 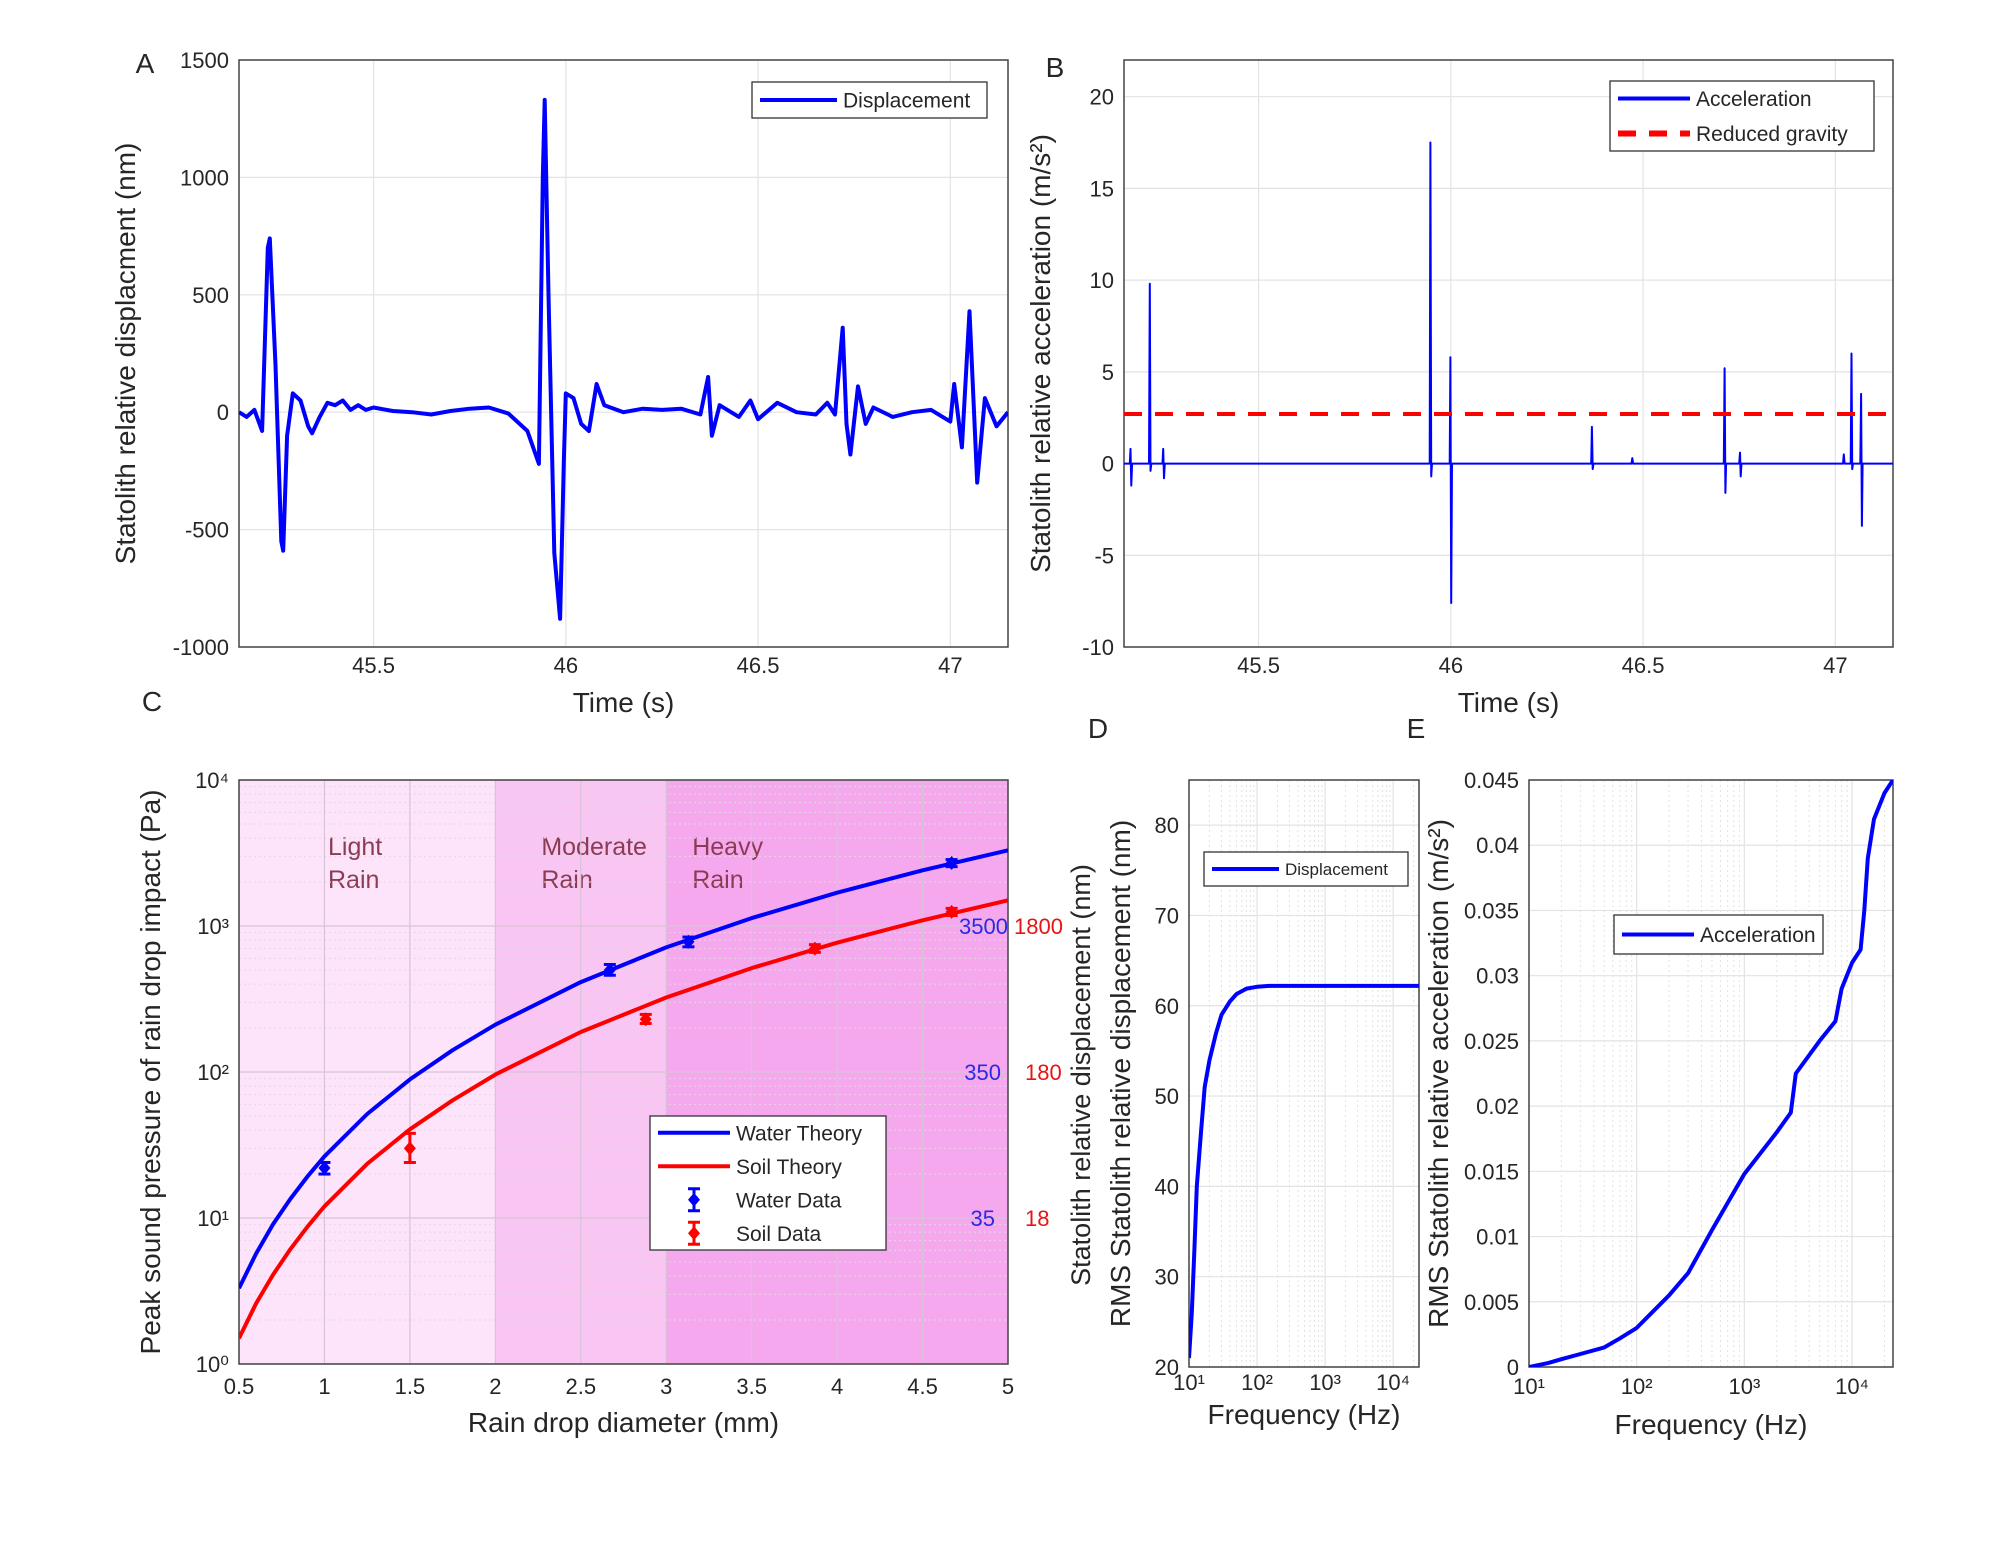 What do you see at coordinates (1167, 1186) in the screenshot?
I see `y-tick-label: 40` at bounding box center [1167, 1186].